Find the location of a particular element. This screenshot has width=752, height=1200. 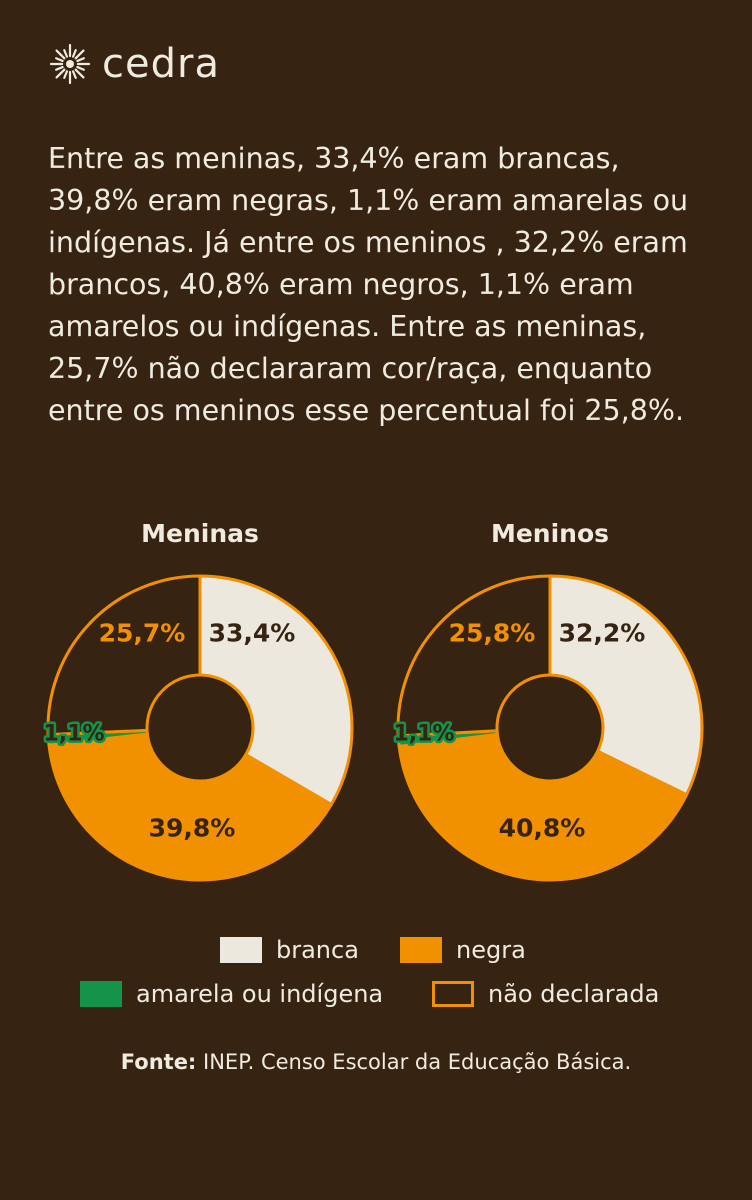

data-label-nao-declarada-meninas: 25,7% is located at coordinates (142, 633).